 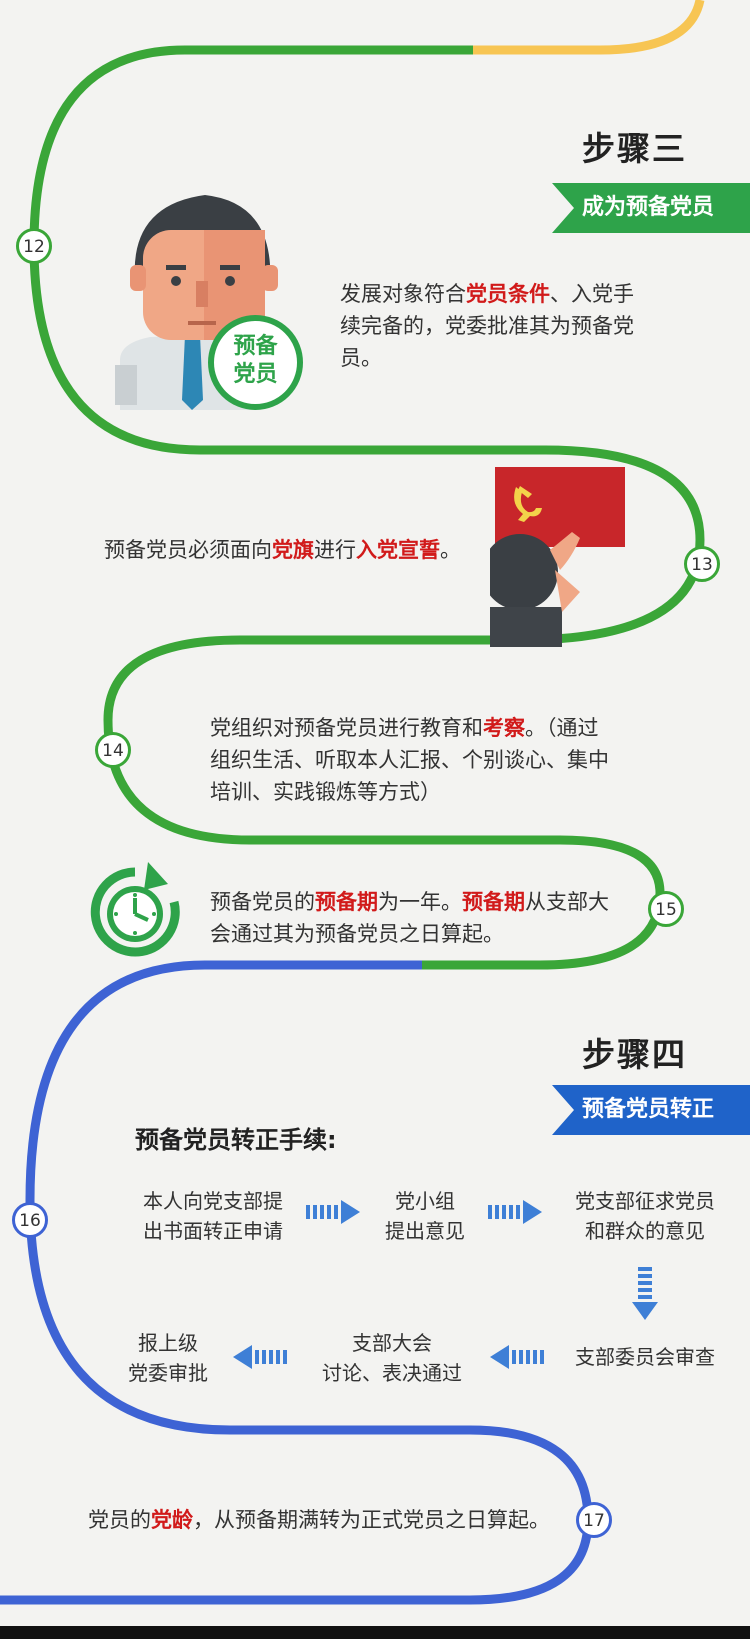 What do you see at coordinates (168, 1373) in the screenshot?
I see `flow-step-report-superior-line2: 党委审批` at bounding box center [168, 1373].